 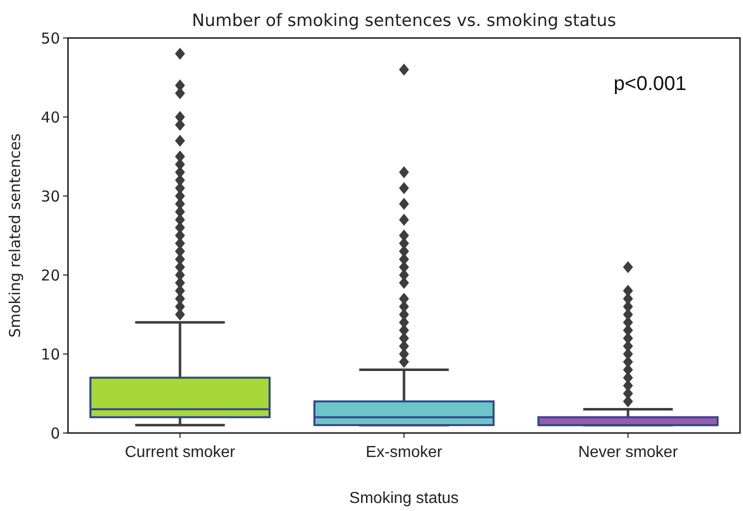 What do you see at coordinates (15, 235) in the screenshot?
I see `y-axis-title: Smoking related sentences` at bounding box center [15, 235].